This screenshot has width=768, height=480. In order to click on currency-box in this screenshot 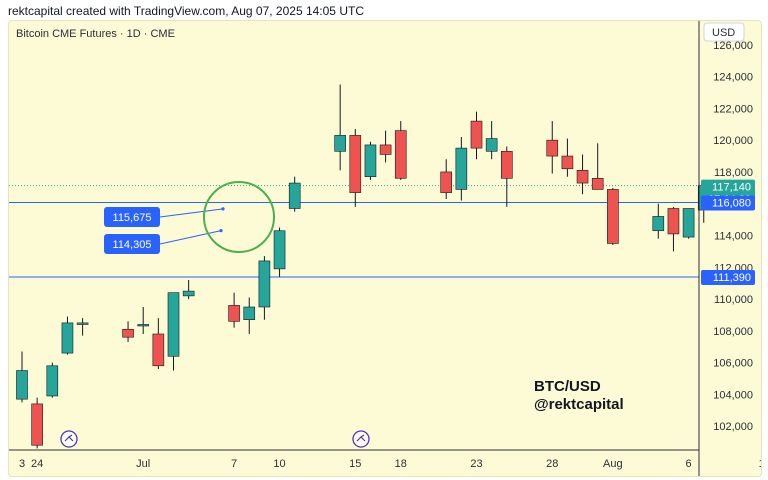, I will do `click(724, 32)`.